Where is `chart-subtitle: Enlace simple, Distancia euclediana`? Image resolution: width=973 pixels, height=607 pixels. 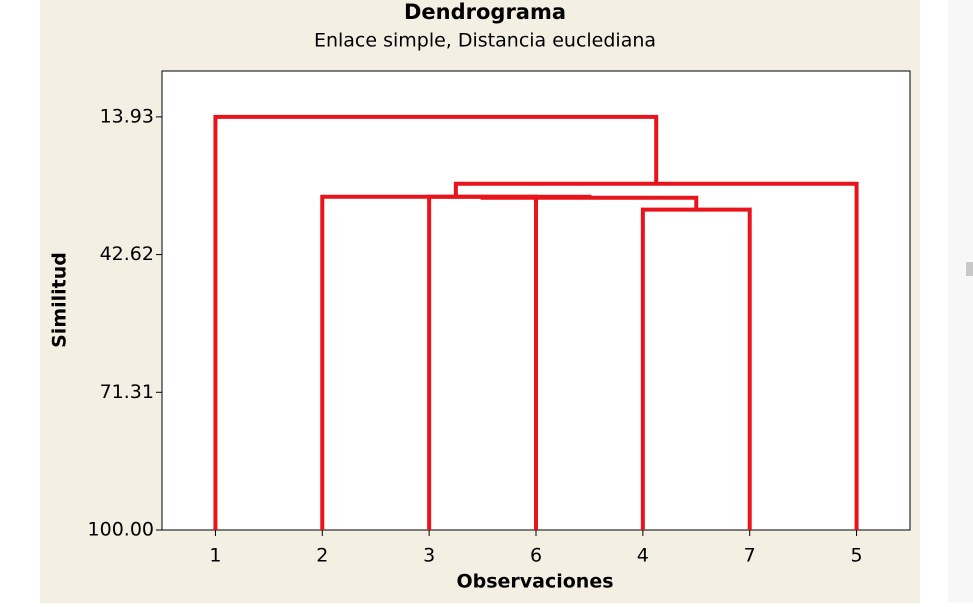
chart-subtitle: Enlace simple, Distancia euclediana is located at coordinates (485, 41).